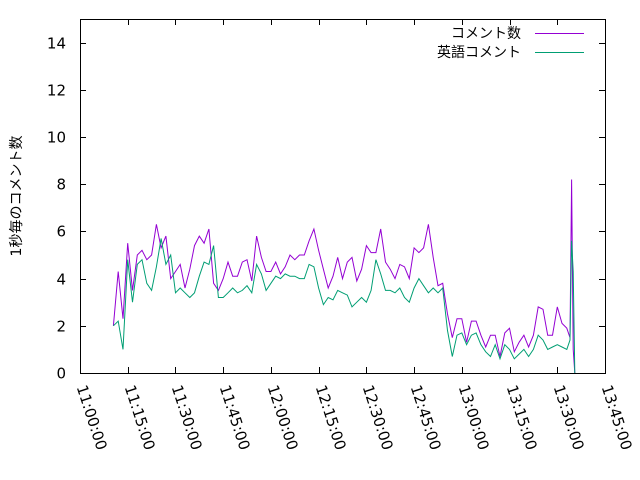 The width and height of the screenshot is (640, 480). Describe the element at coordinates (61, 185) in the screenshot. I see `y-tick-label: 8` at that location.